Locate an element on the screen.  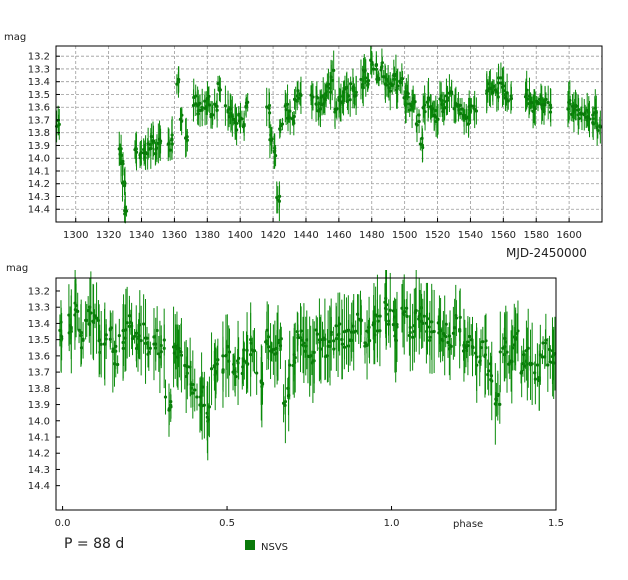
x-tick-label: 1480 is located at coordinates (371, 235).